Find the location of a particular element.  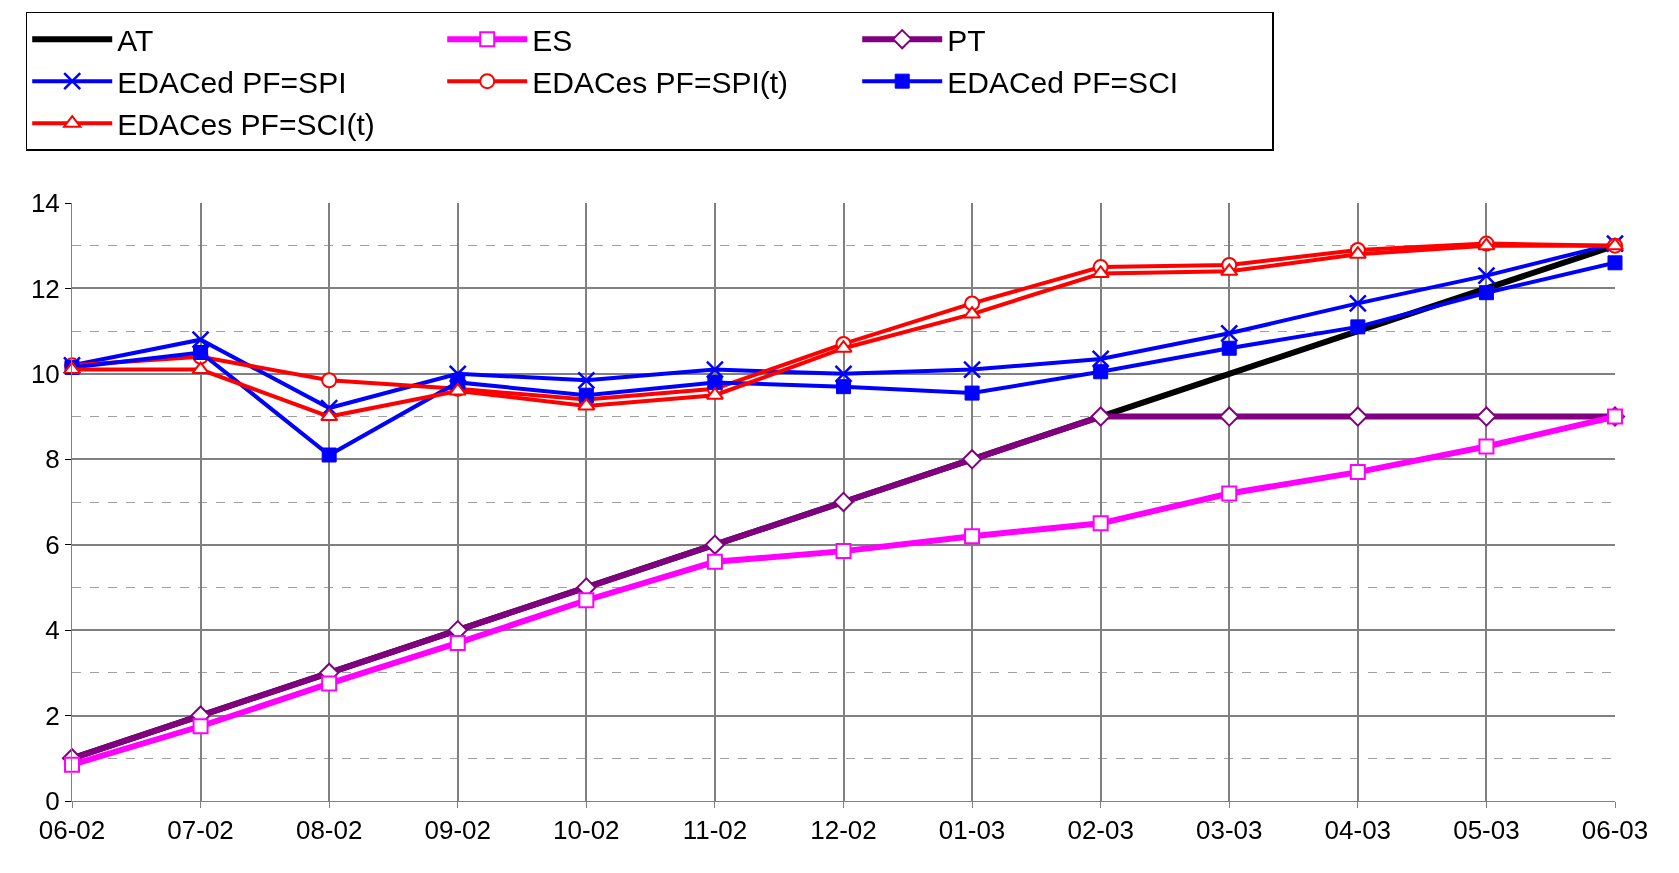

y-tick-label: 14 is located at coordinates (45, 203).